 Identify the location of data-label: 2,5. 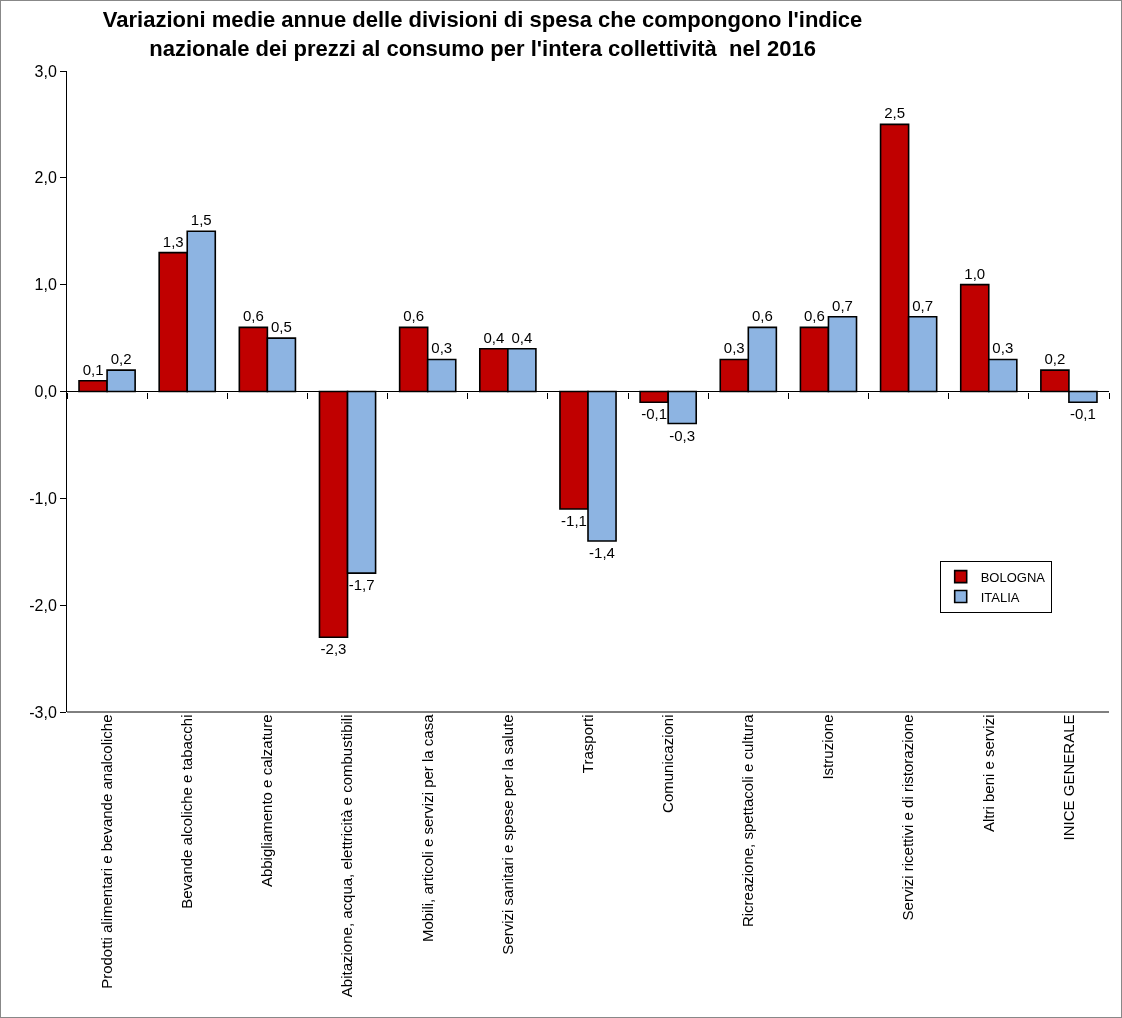
(895, 113).